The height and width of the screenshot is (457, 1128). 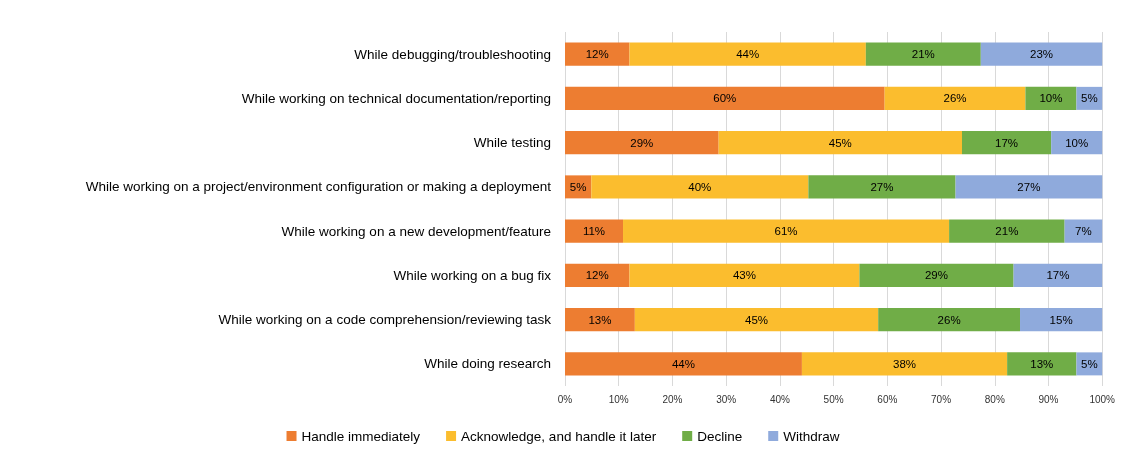 What do you see at coordinates (1102, 399) in the screenshot?
I see `x-tick-label: 100%` at bounding box center [1102, 399].